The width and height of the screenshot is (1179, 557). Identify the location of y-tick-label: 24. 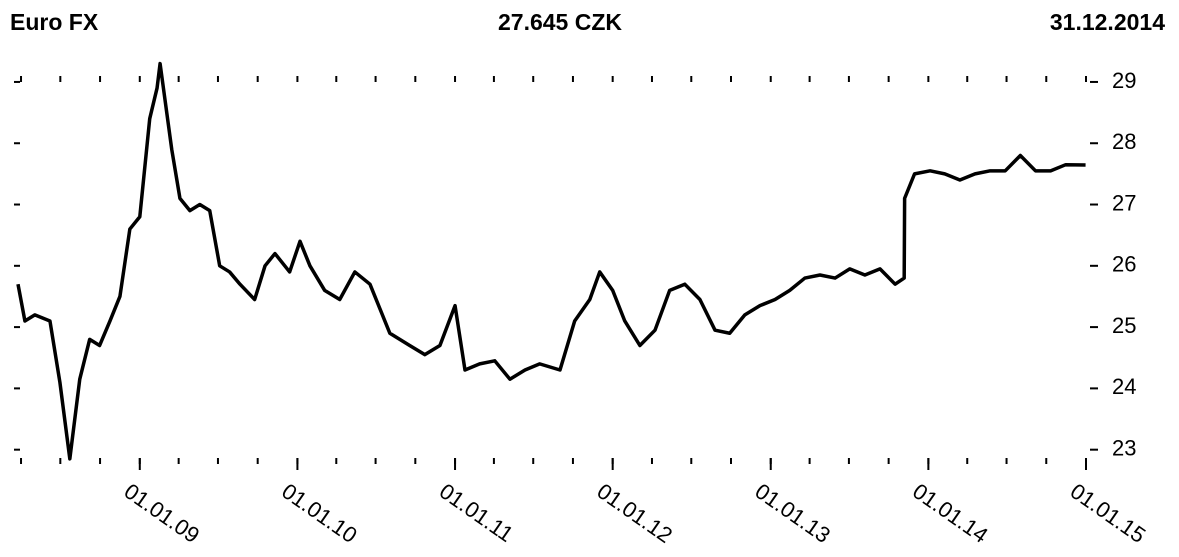
(1124, 386).